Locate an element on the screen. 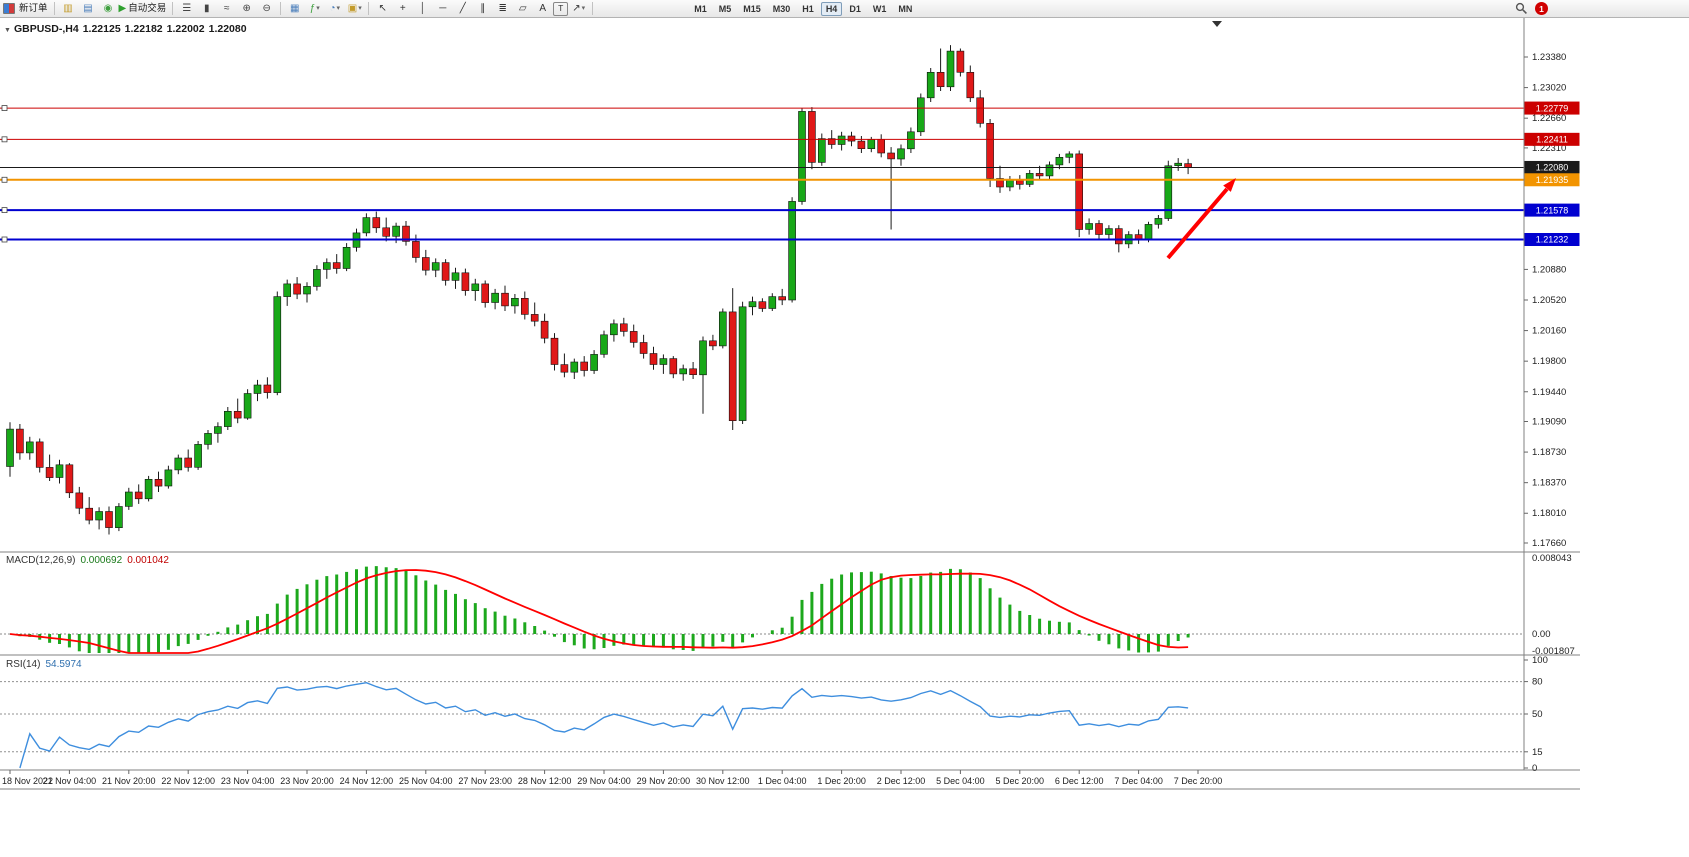  timeframe-H1: H1 is located at coordinates (808, 8).